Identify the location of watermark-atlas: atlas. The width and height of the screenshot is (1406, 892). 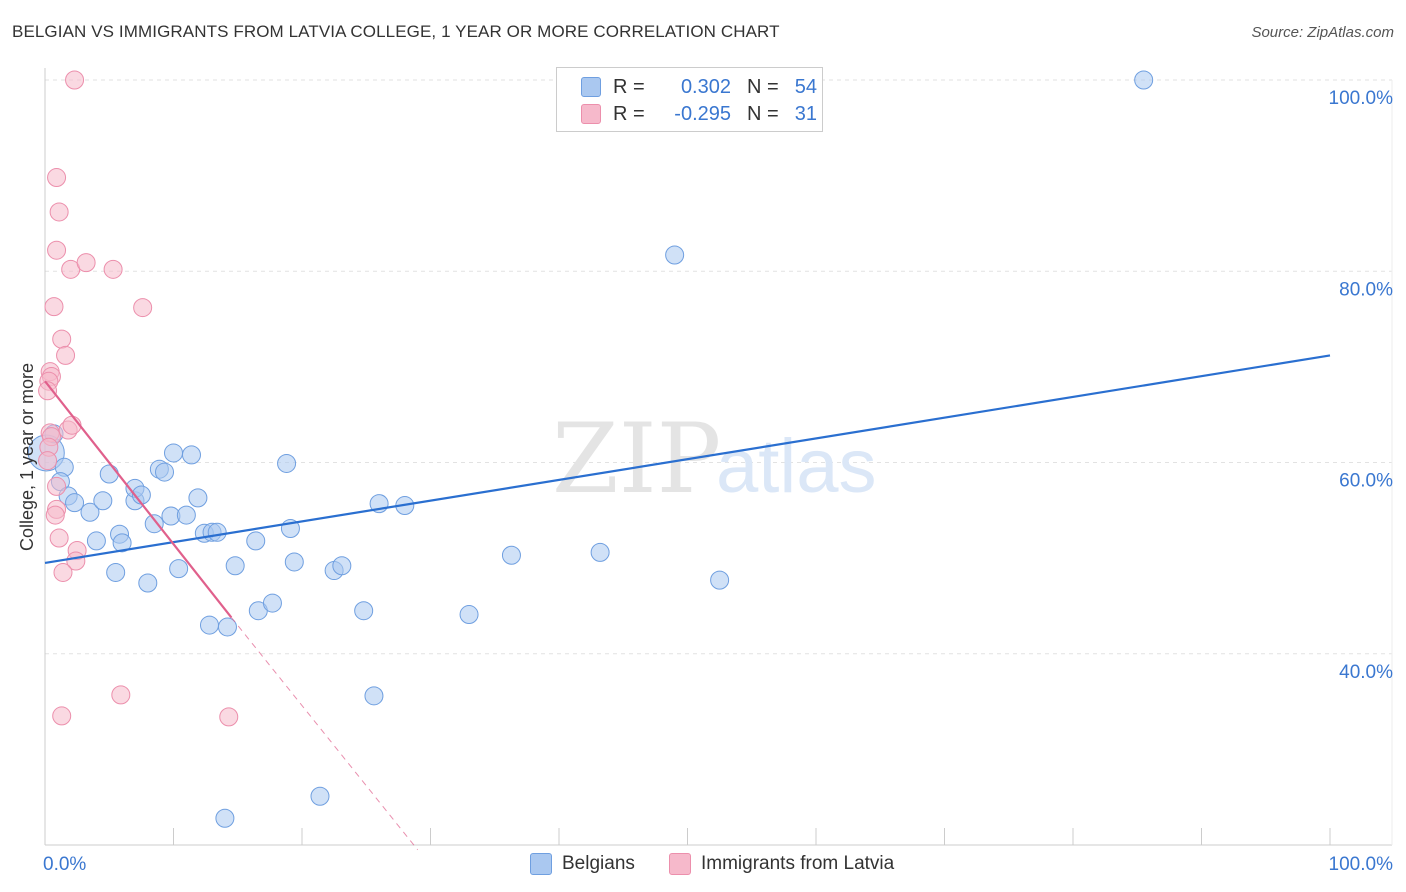
(796, 466).